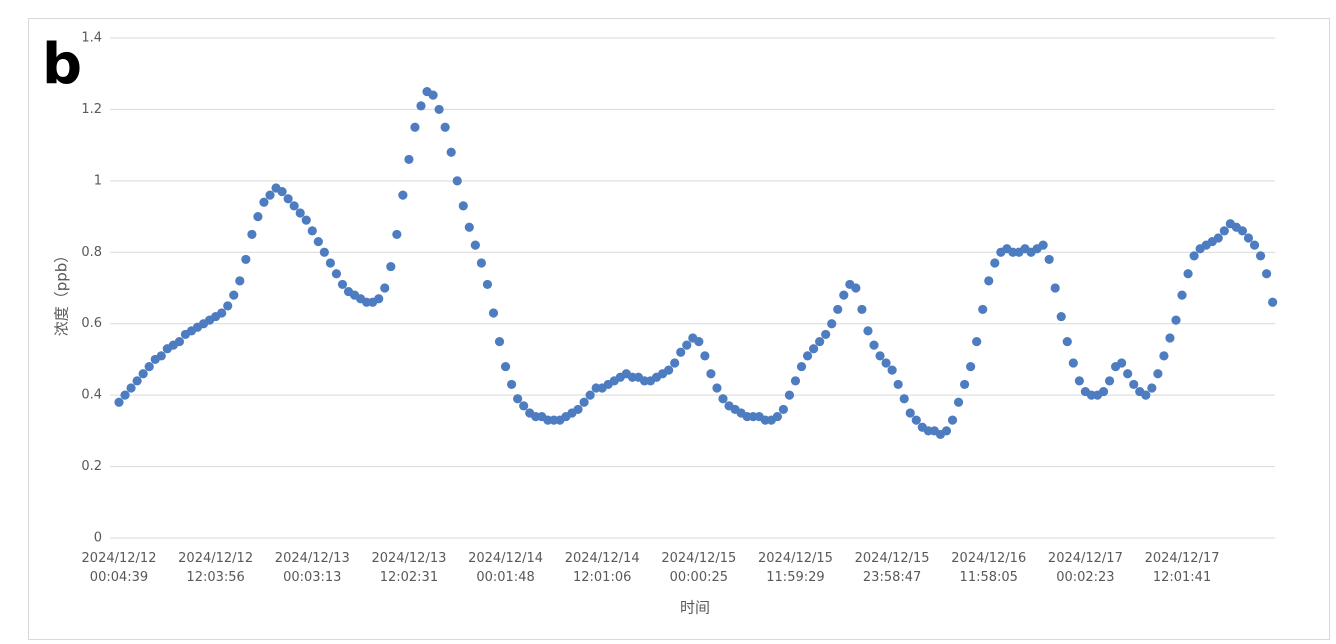  What do you see at coordinates (1085, 568) in the screenshot?
I see `x-tick-label: 2024/12/17 00:02:23` at bounding box center [1085, 568].